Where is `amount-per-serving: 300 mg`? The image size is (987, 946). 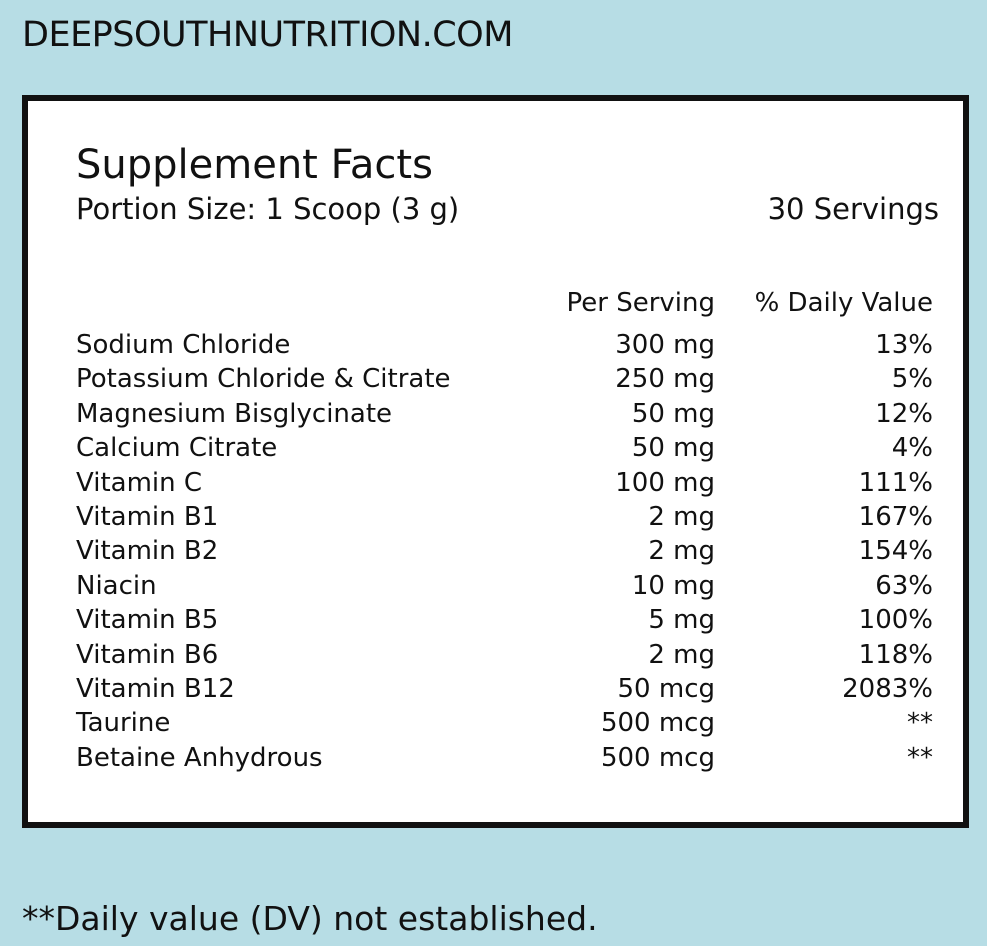
amount-per-serving: 300 mg is located at coordinates (665, 345).